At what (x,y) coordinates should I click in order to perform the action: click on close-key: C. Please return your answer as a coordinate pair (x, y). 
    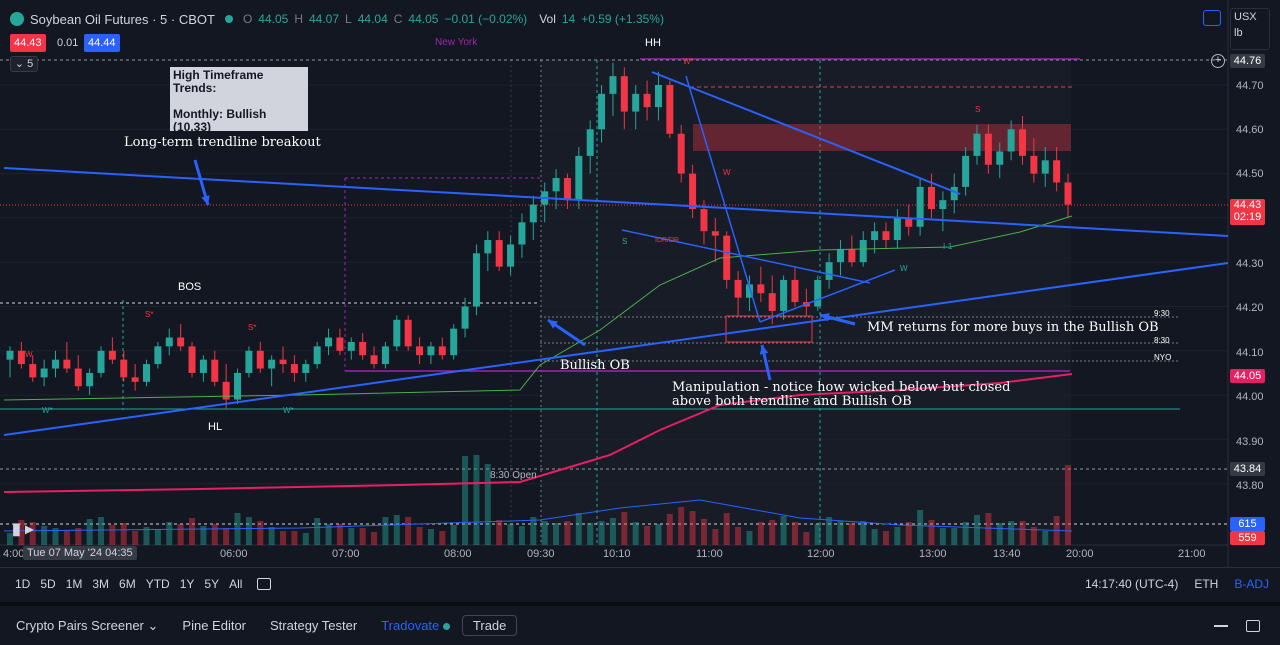
    Looking at the image, I should click on (398, 19).